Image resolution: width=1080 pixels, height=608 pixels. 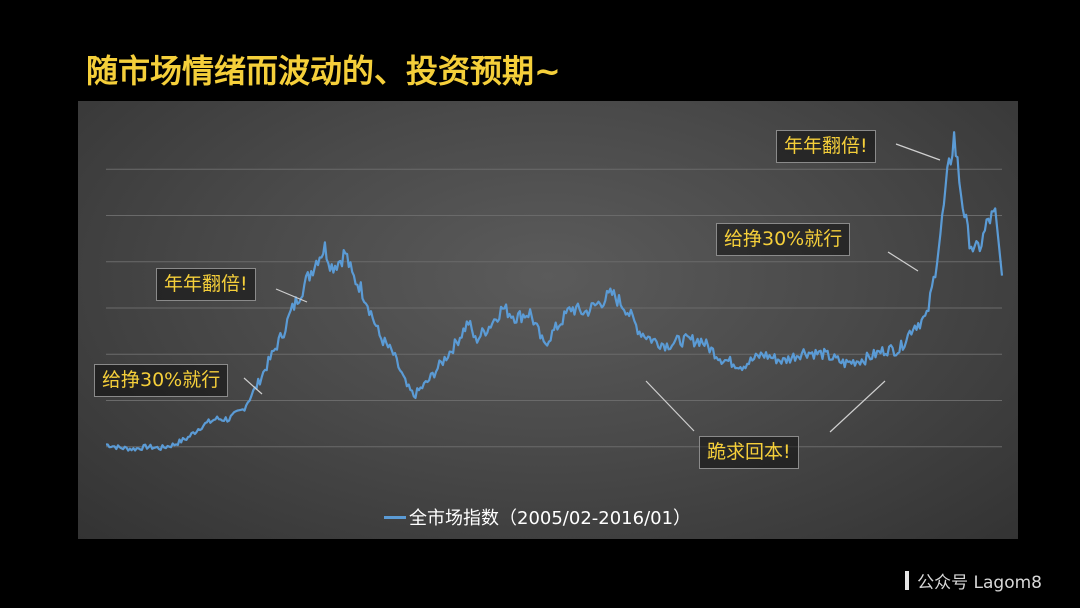 I want to click on watermark-text: 公众号 Lagom8, so click(x=979, y=583).